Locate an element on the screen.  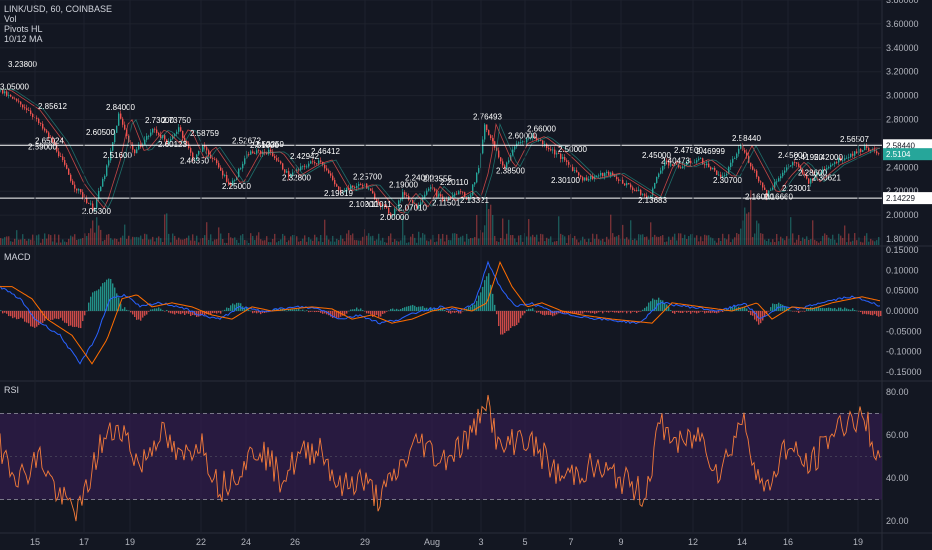
pivot-label: 2.42942 is located at coordinates (304, 156).